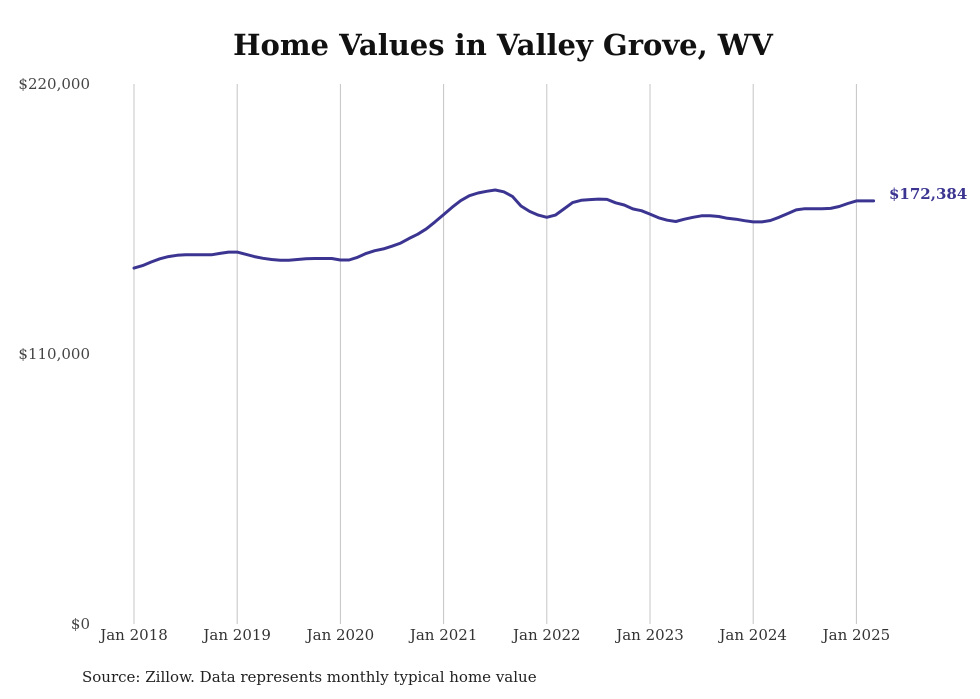 The height and width of the screenshot is (699, 980). I want to click on chart-title: Home Values in Valley Grove, WV, so click(503, 45).